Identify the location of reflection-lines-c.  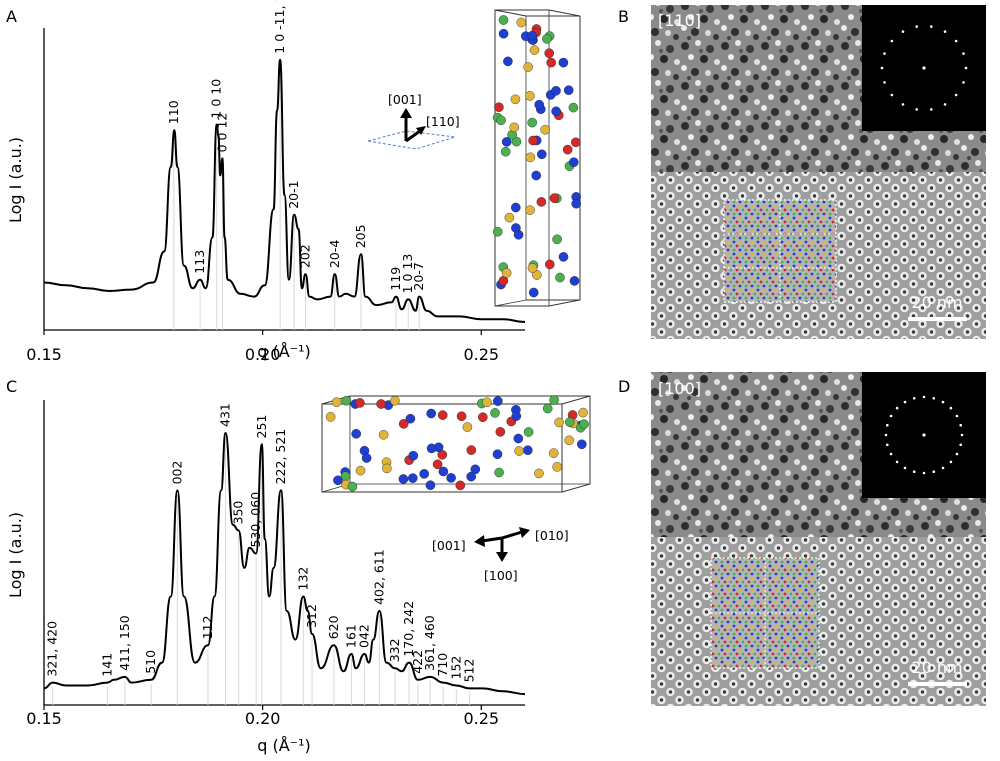
(261, 570).